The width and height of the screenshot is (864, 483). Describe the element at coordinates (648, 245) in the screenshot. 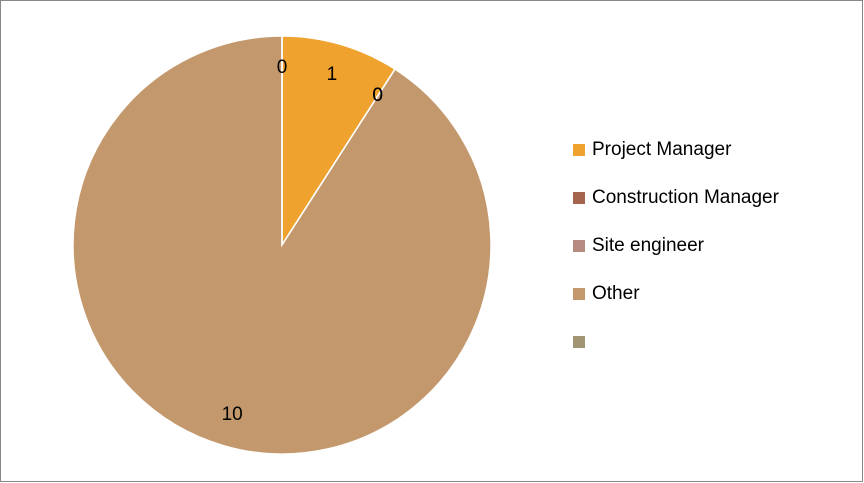

I see `legend-label: Site engineer` at that location.